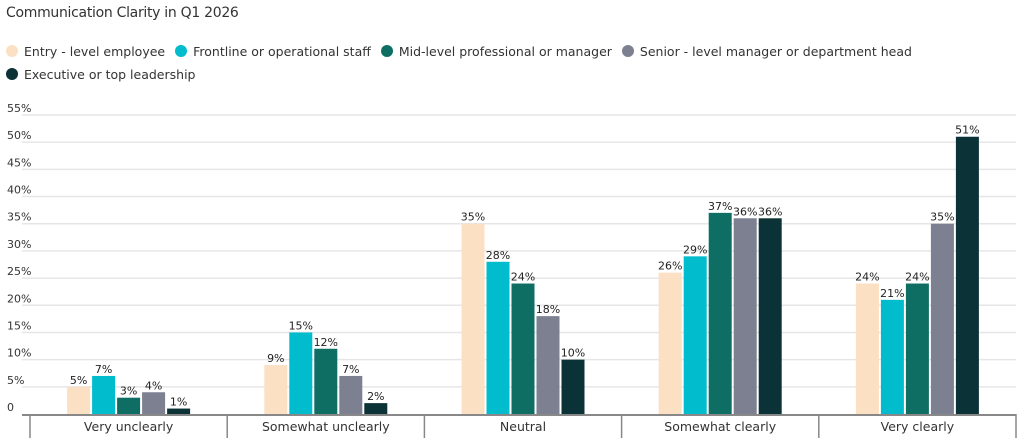  I want to click on legend-label: Executive or top leadership, so click(110, 74).